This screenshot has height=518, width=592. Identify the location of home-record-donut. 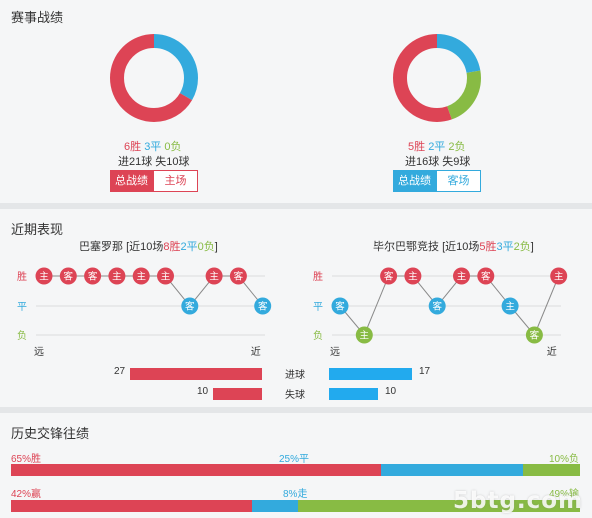
(154, 78).